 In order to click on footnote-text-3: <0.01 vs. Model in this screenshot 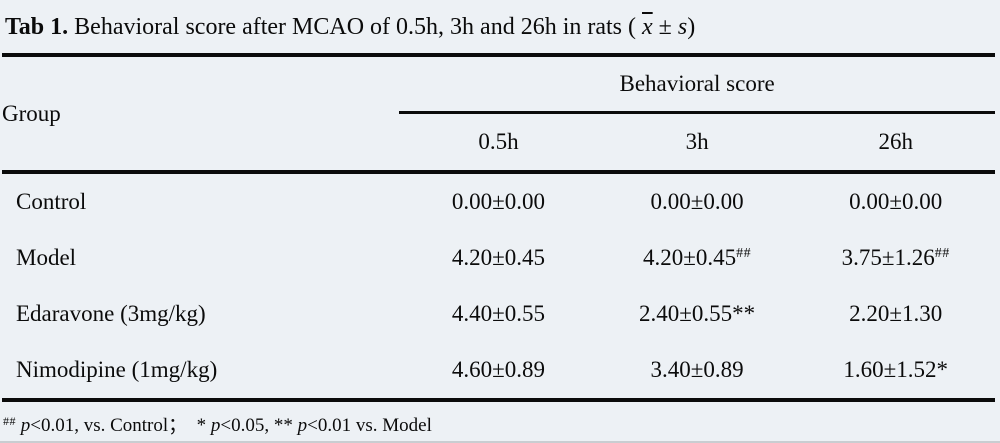, I will do `click(369, 425)`.